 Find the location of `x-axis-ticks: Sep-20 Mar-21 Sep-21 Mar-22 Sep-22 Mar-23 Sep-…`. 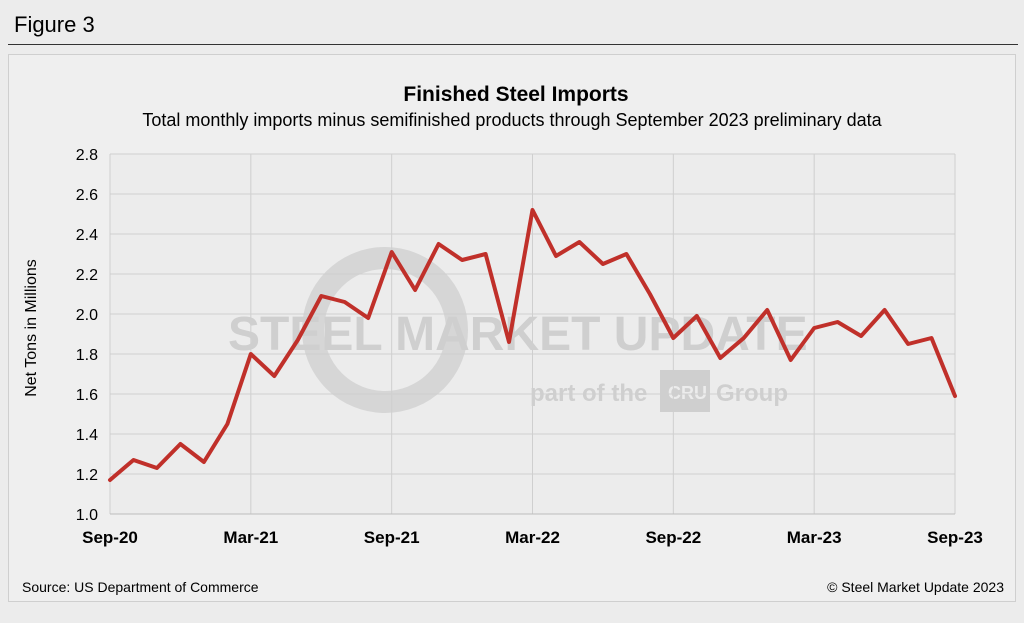

x-axis-ticks: Sep-20 Mar-21 Sep-21 Mar-22 Sep-22 Mar-23 Sep-… is located at coordinates (532, 537).